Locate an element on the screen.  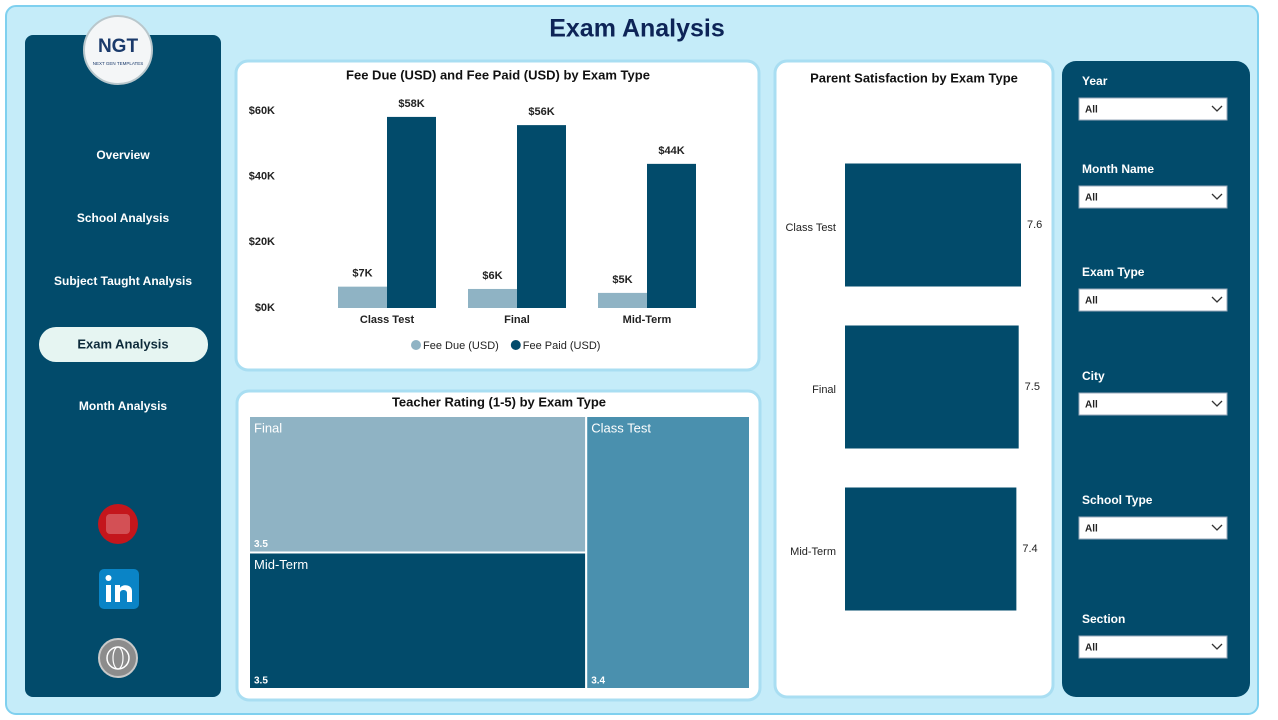
nav-item: School Analysis is located at coordinates (123, 218).